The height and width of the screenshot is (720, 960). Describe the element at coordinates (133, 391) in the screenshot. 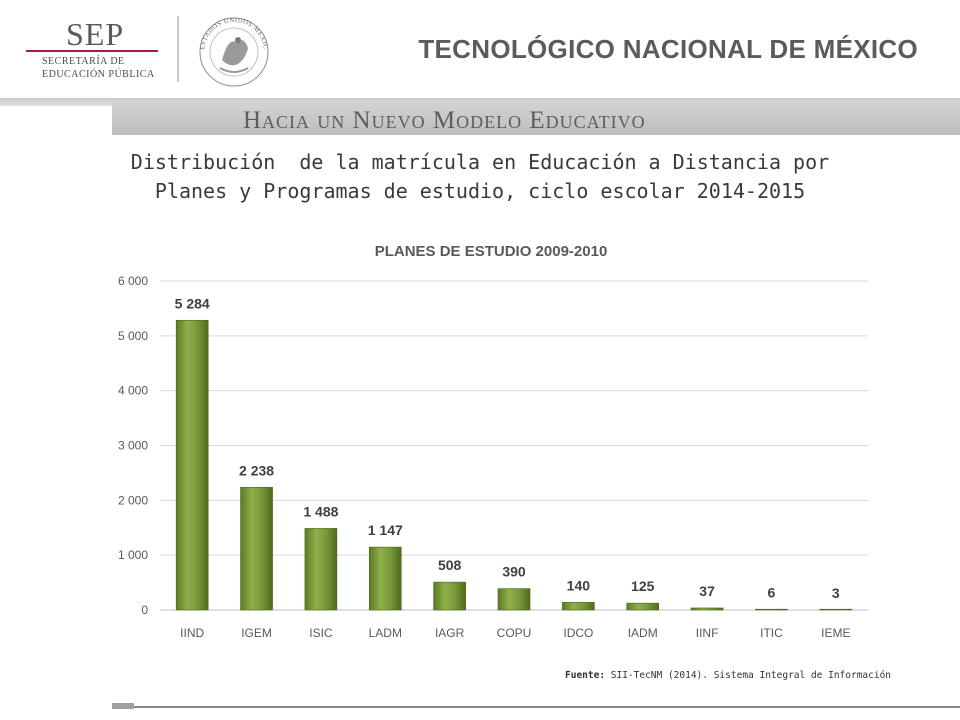

I see `y-tick-label: 4 000` at that location.